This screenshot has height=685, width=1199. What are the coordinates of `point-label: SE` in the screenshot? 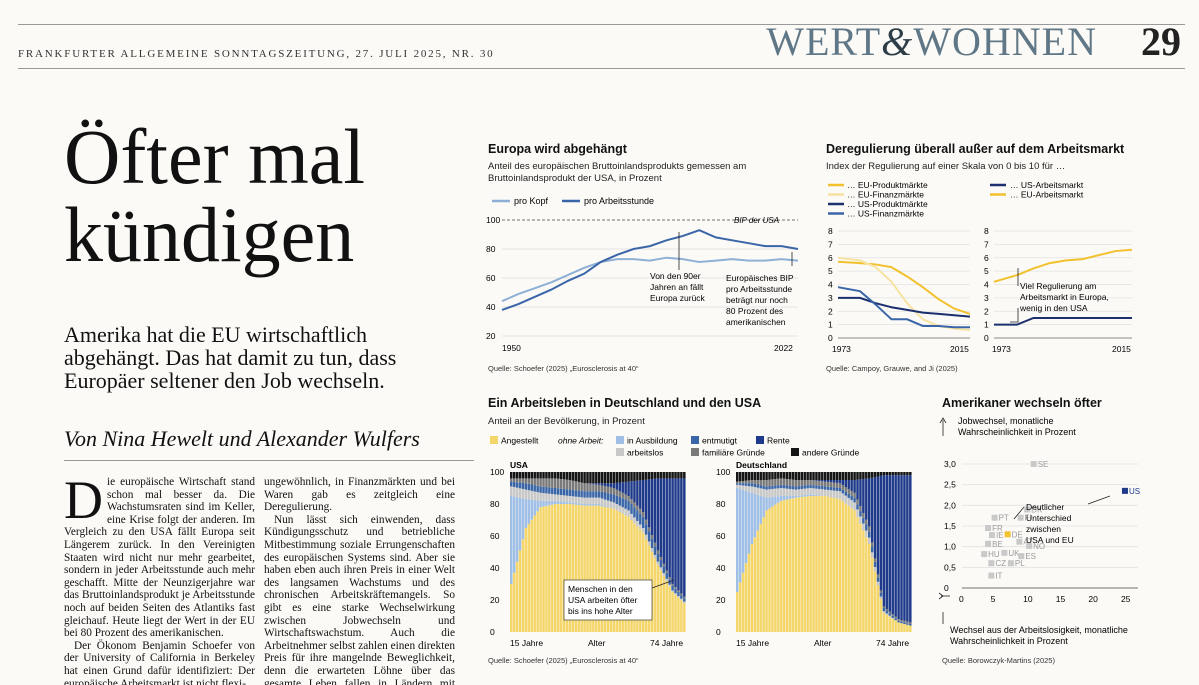 It's located at (1043, 464).